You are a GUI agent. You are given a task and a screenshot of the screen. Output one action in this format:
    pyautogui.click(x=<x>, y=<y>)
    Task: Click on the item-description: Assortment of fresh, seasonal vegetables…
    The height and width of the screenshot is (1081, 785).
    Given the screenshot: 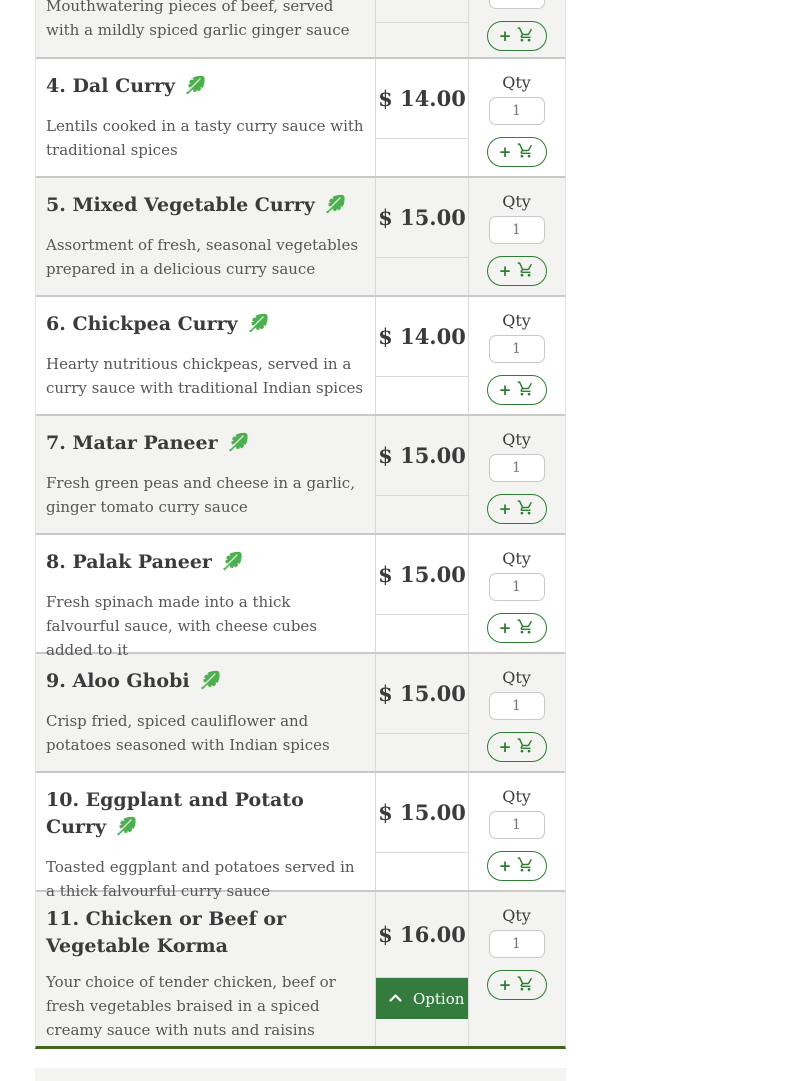 What is the action you would take?
    pyautogui.click(x=202, y=257)
    